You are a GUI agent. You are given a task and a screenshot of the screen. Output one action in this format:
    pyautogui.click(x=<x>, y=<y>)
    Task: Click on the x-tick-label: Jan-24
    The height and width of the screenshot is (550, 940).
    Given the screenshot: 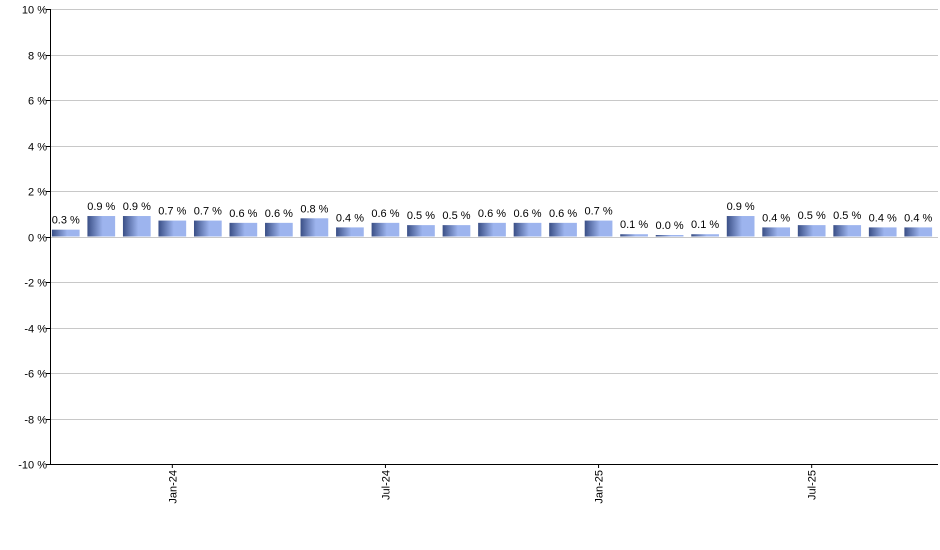 What is the action you would take?
    pyautogui.click(x=173, y=487)
    